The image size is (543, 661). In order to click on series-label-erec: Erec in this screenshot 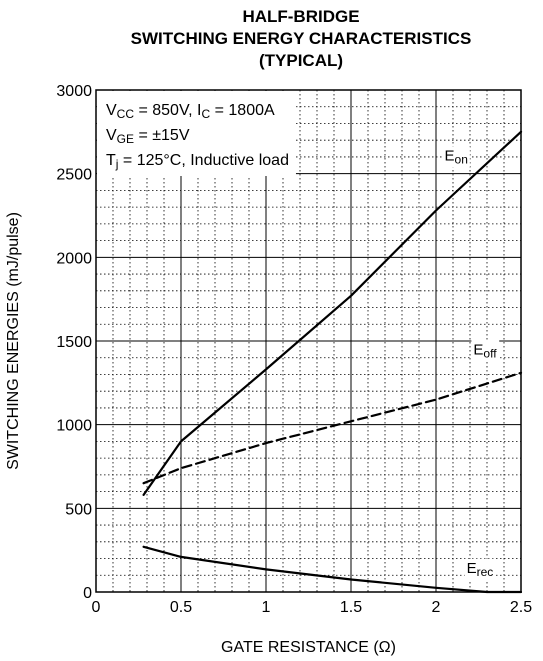, I will do `click(480, 569)`.